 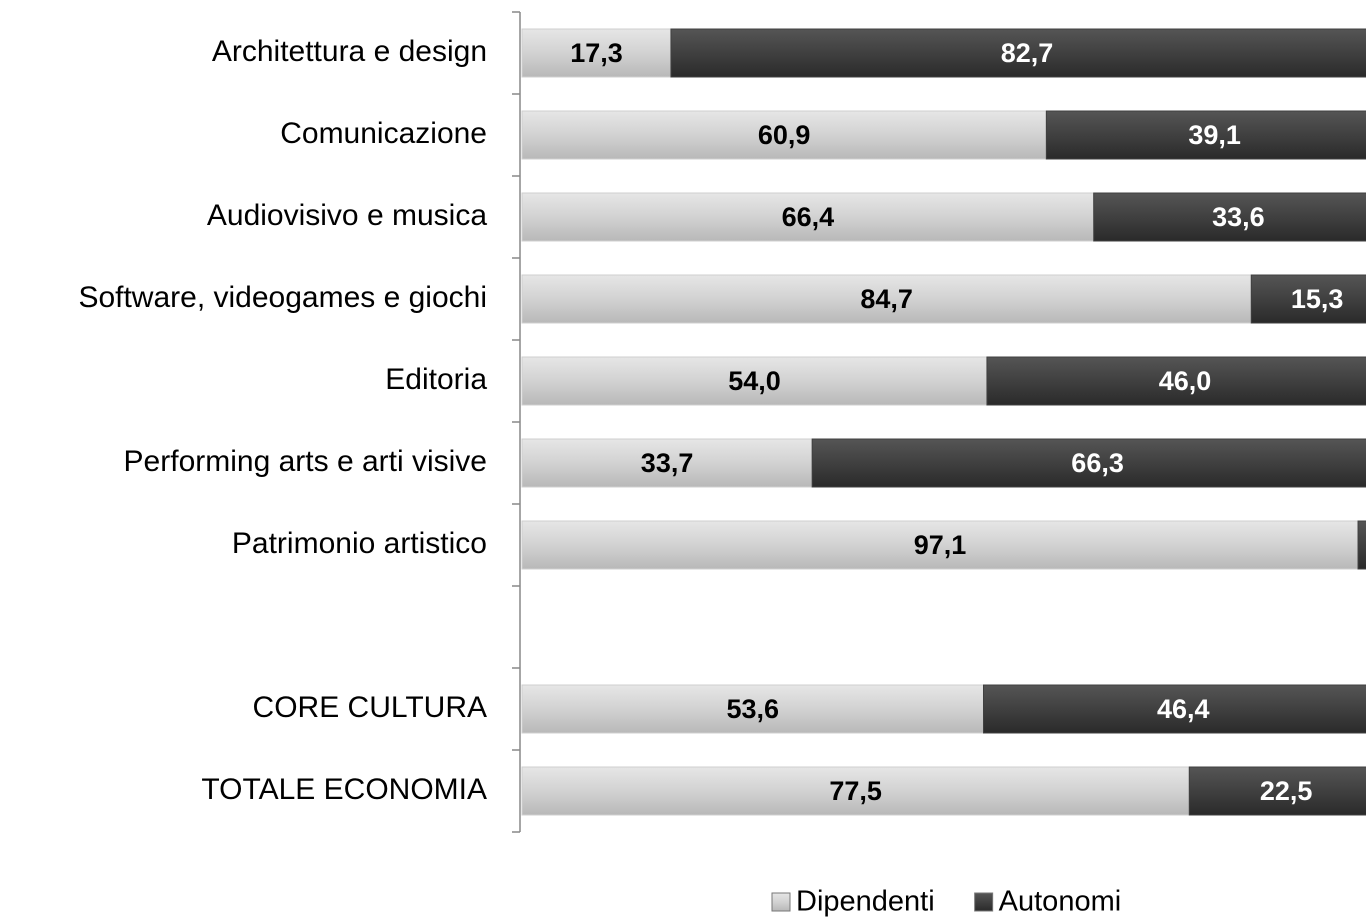 What do you see at coordinates (359, 543) in the screenshot?
I see `y-tick-label: Patrimonio artistico` at bounding box center [359, 543].